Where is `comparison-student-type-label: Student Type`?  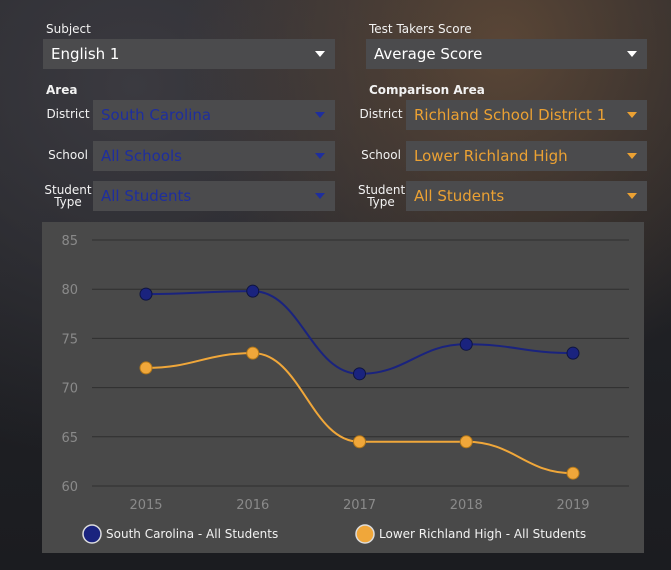
comparison-student-type-label: Student Type is located at coordinates (382, 196).